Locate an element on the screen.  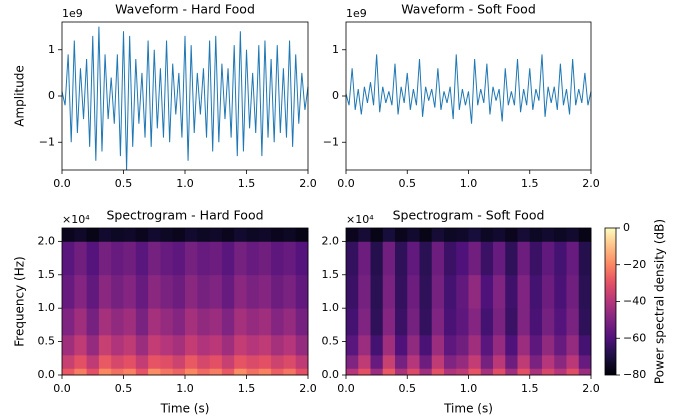
x-tick-label: 2.0 is located at coordinates (591, 388).